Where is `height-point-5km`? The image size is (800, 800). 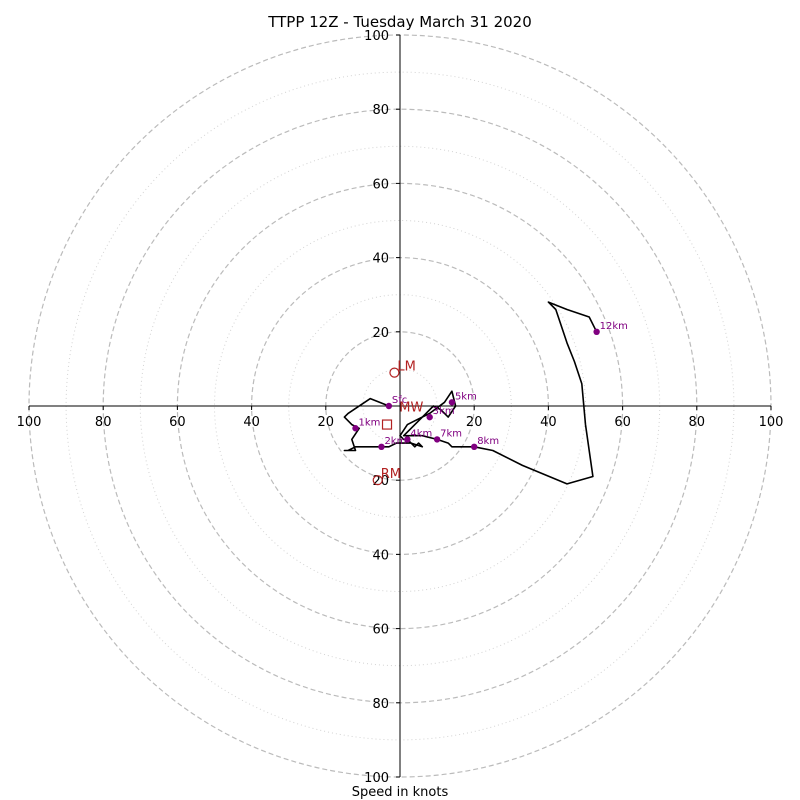
height-point-5km is located at coordinates (452, 402).